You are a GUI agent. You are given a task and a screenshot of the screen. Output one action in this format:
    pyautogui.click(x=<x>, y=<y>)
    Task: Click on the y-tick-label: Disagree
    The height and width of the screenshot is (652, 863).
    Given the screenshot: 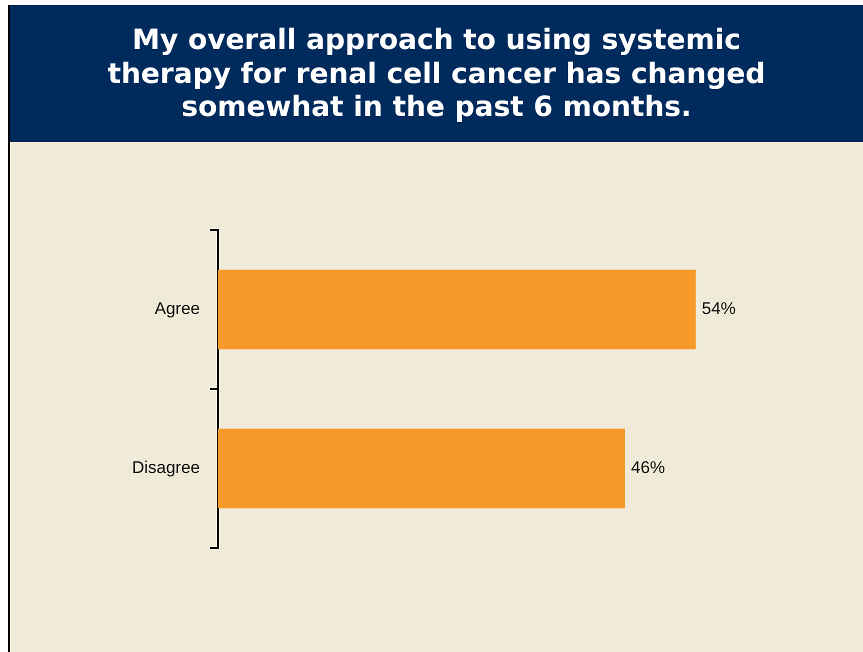 What is the action you would take?
    pyautogui.click(x=166, y=468)
    